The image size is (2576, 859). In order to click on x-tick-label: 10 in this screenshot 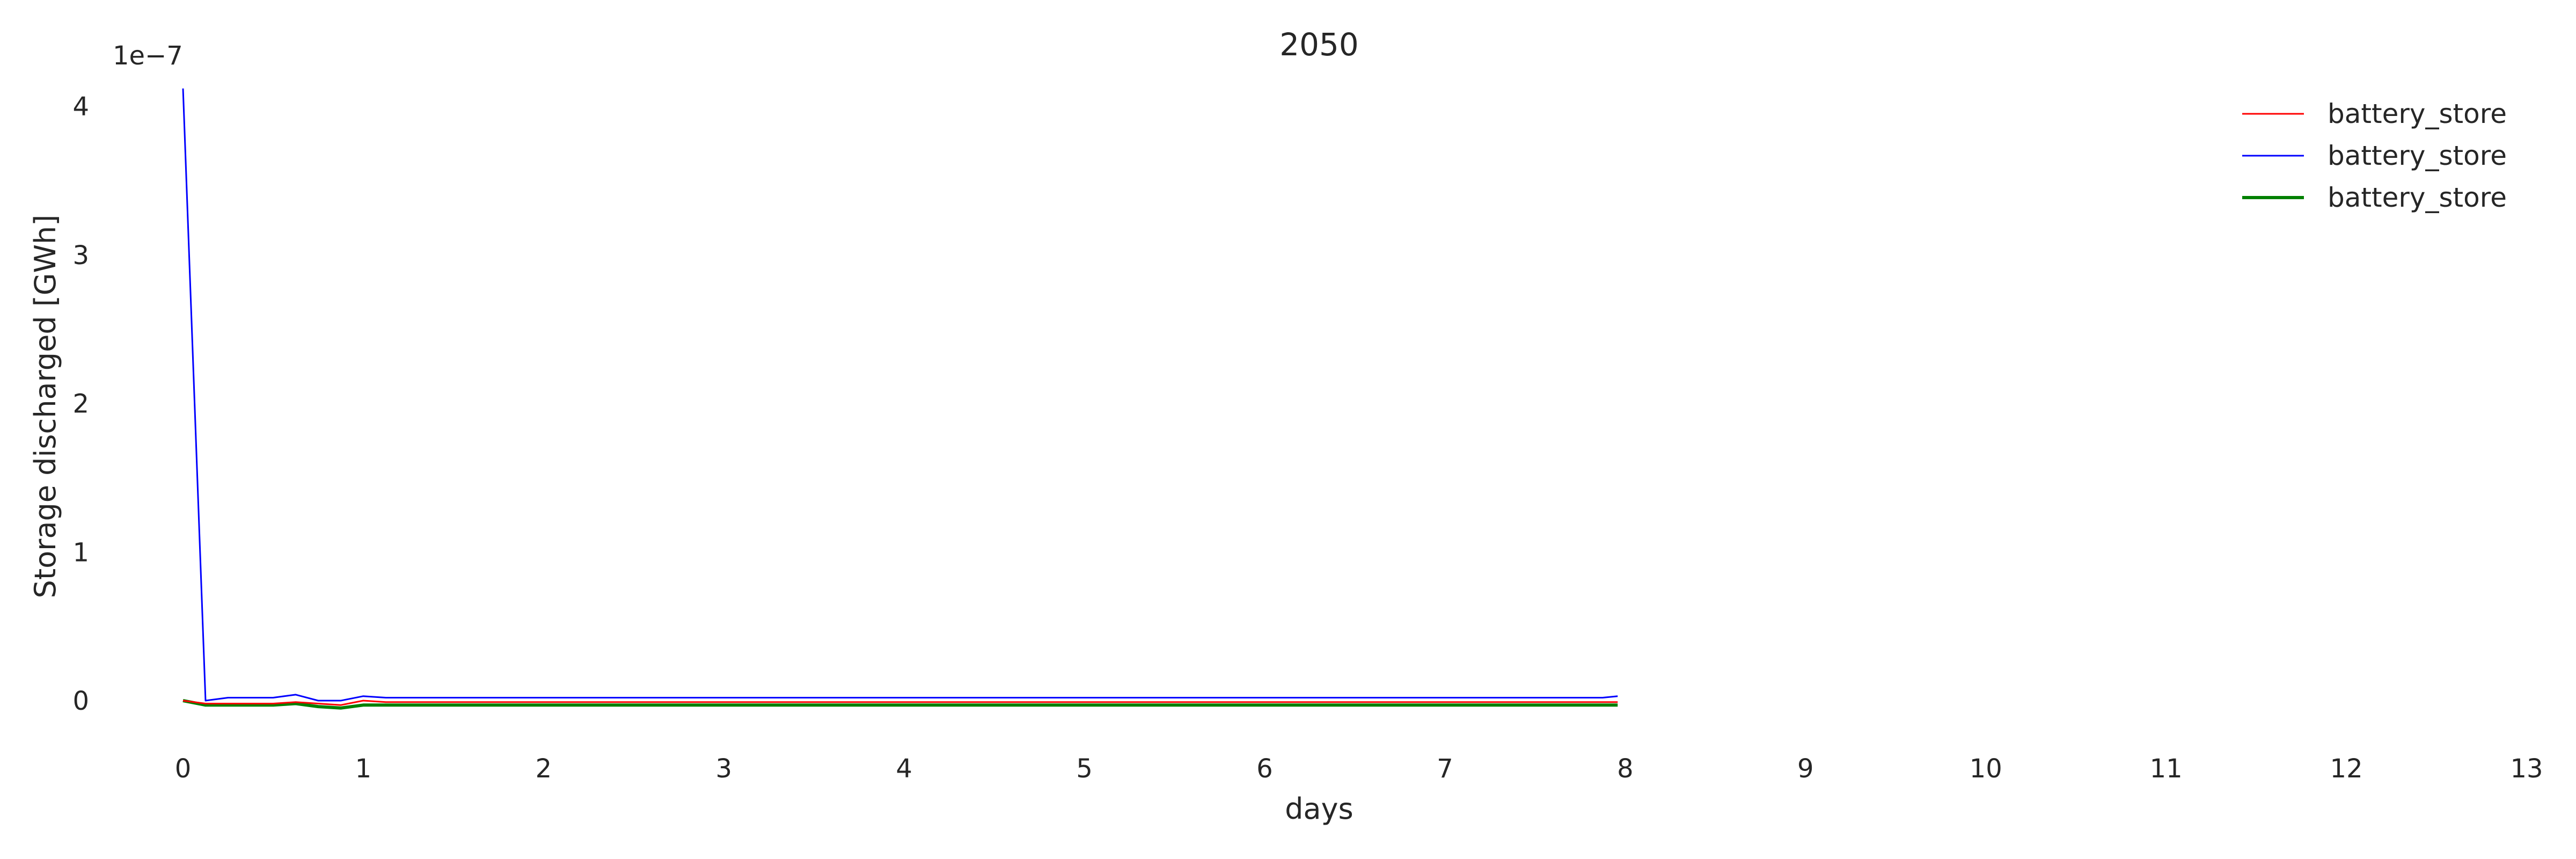, I will do `click(1986, 769)`.